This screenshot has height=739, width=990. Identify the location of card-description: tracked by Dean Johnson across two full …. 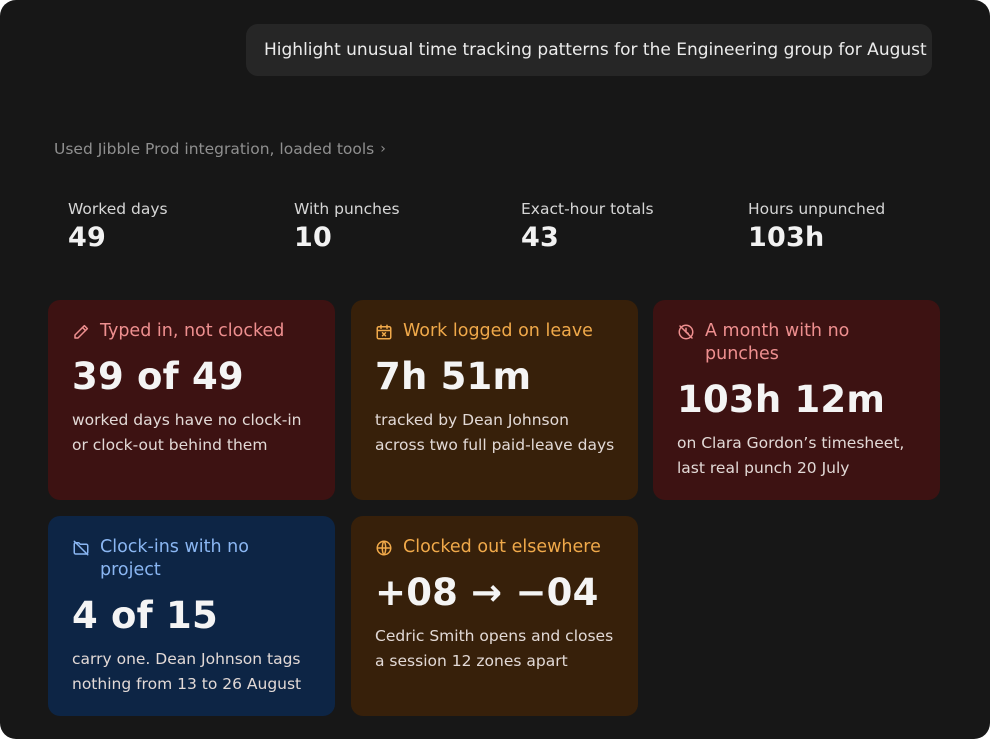
(495, 432).